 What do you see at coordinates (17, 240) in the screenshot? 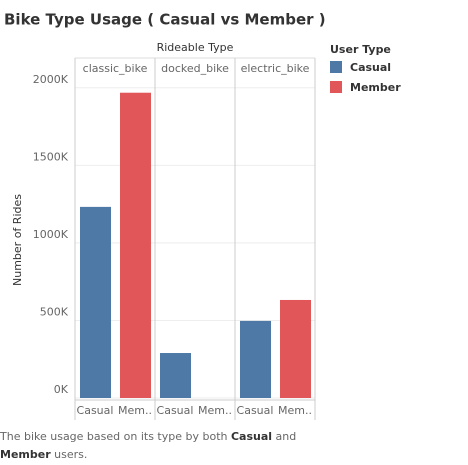
I see `y-axis-label: Number of Rides` at bounding box center [17, 240].